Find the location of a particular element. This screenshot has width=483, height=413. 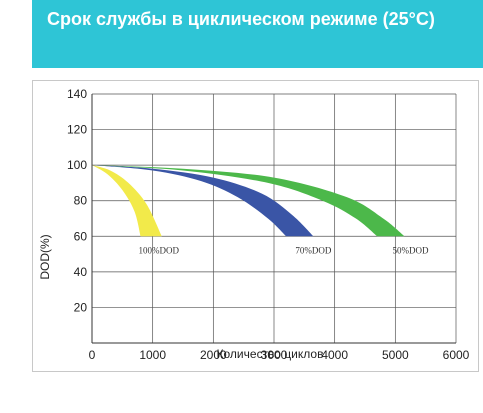

y-axis-label: DOD(%) is located at coordinates (45, 256).